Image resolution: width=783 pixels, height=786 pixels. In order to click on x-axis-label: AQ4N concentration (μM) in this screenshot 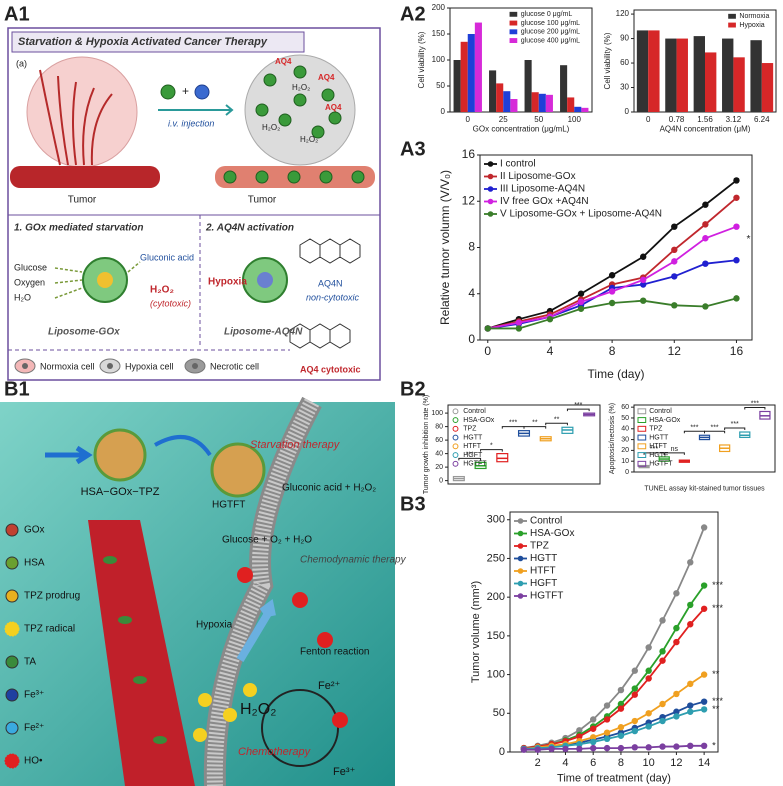, I will do `click(705, 128)`.